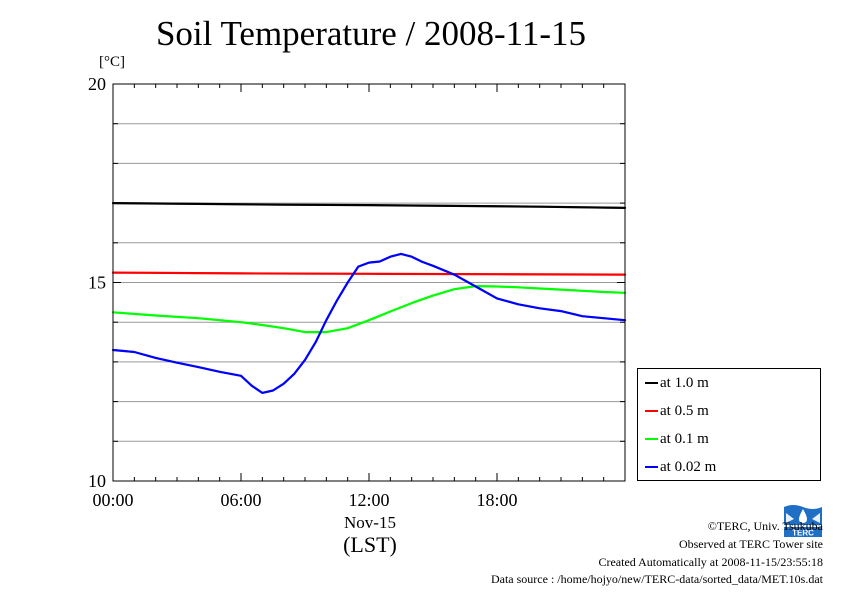 The image size is (842, 595). Describe the element at coordinates (97, 84) in the screenshot. I see `y-tick-label: 20` at that location.